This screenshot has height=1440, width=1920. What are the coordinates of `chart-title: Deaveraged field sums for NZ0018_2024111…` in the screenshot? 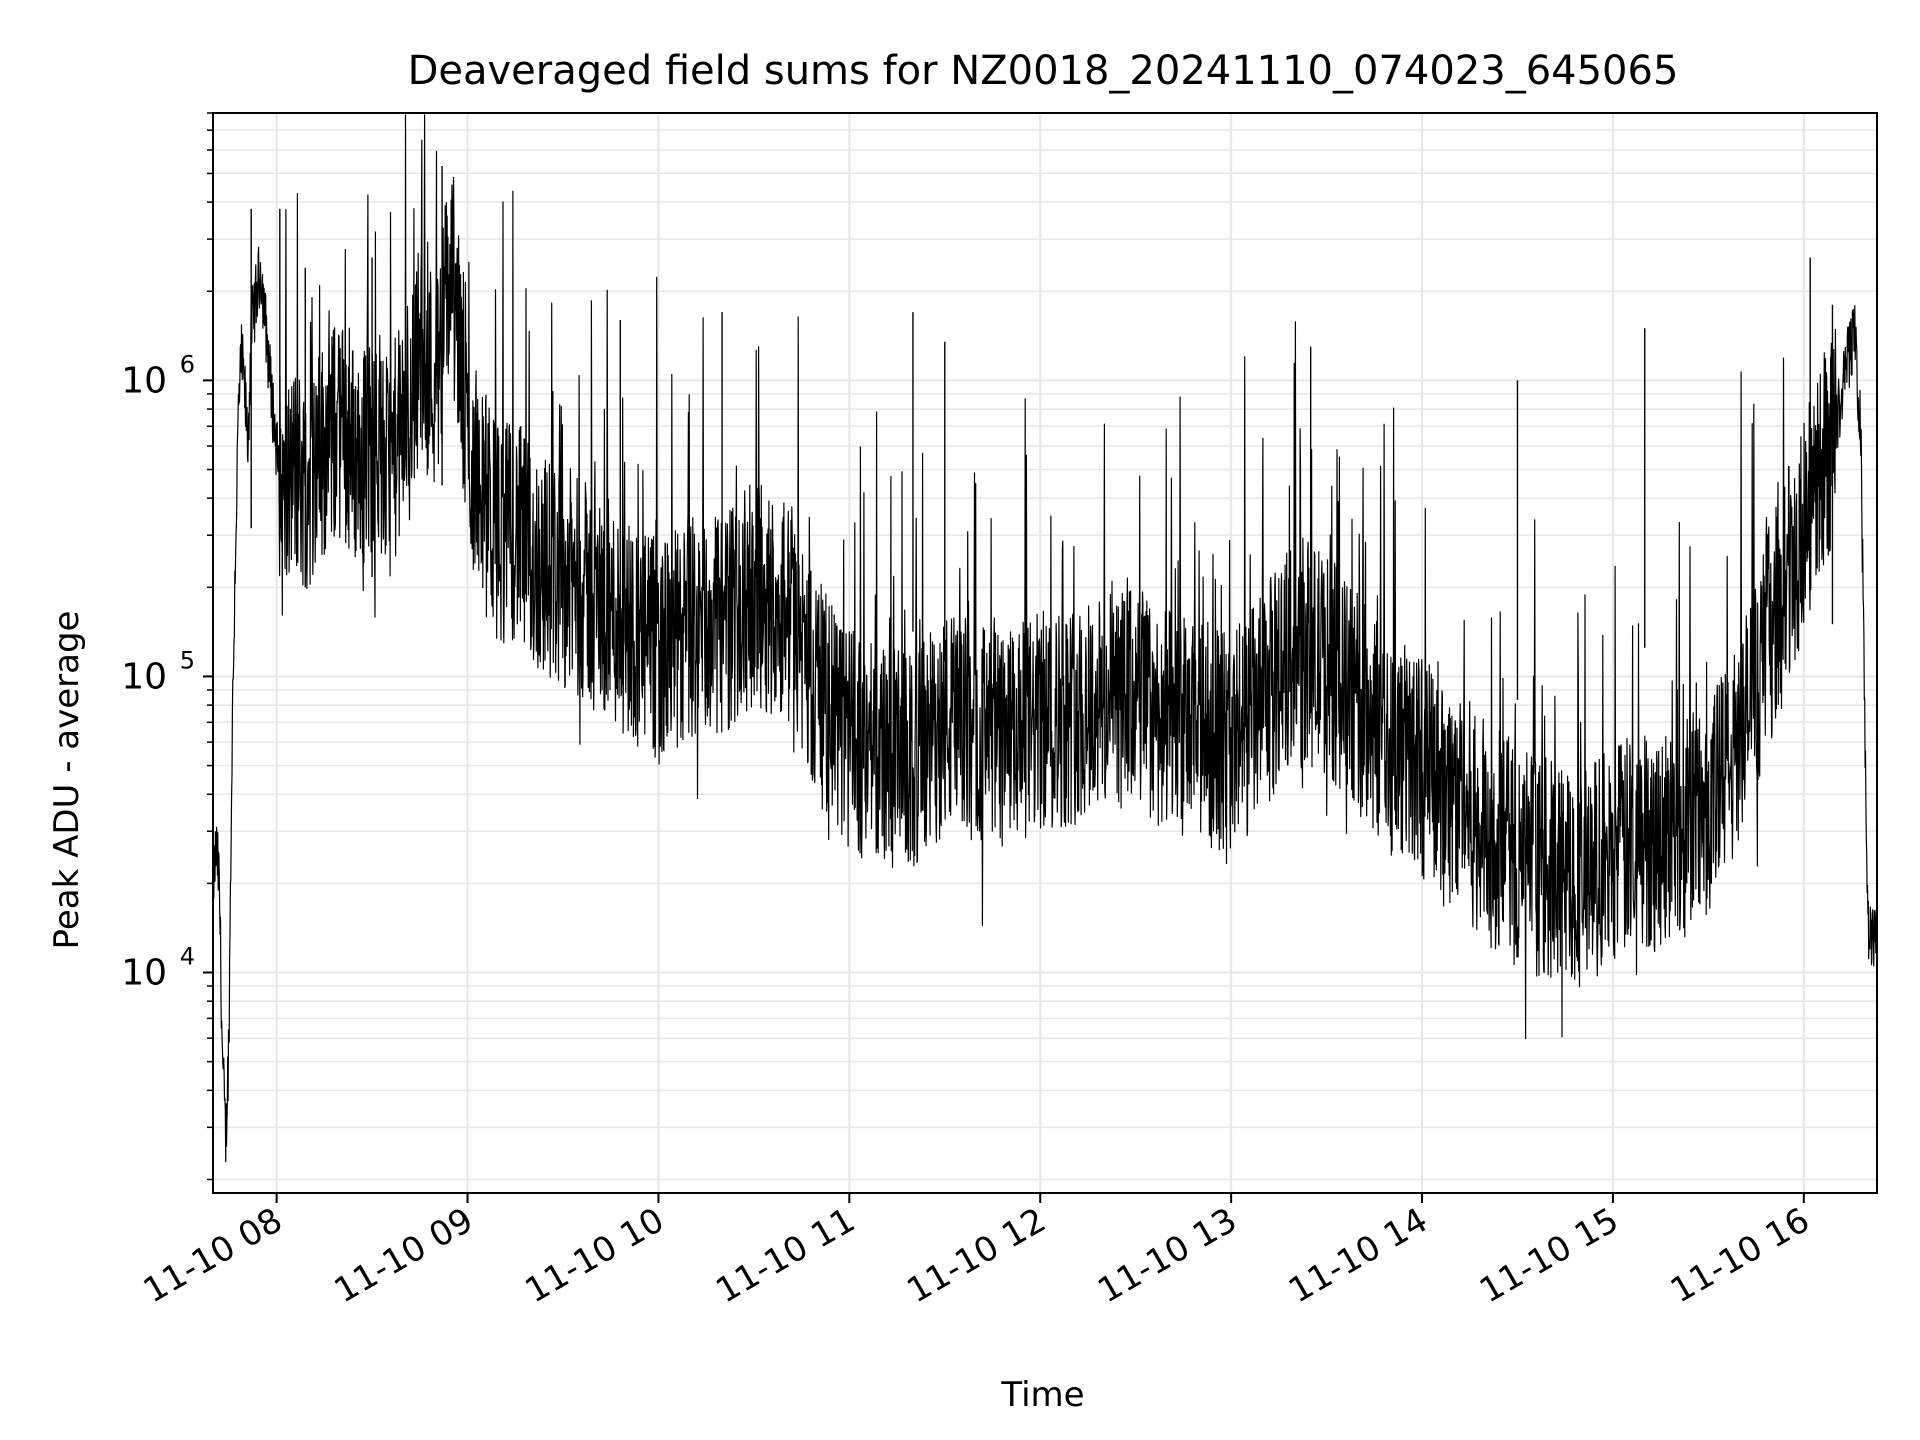 It's located at (1043, 71).